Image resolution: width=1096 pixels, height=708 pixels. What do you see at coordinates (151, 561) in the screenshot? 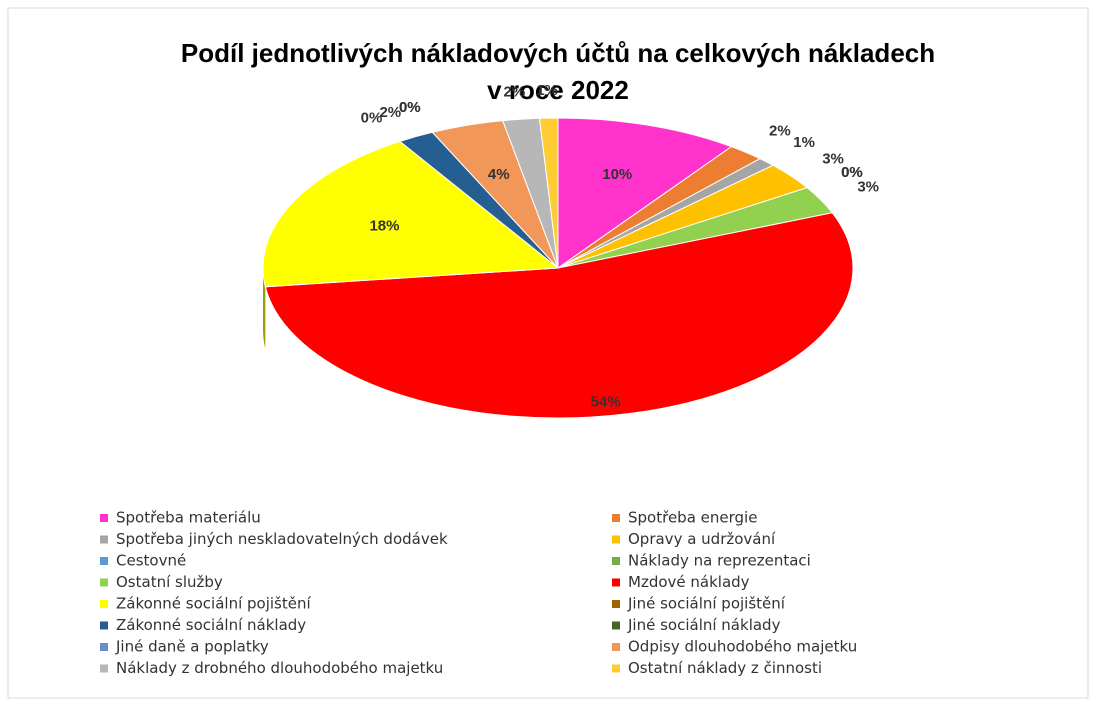
I see `legend-label: Cestovné` at bounding box center [151, 561].